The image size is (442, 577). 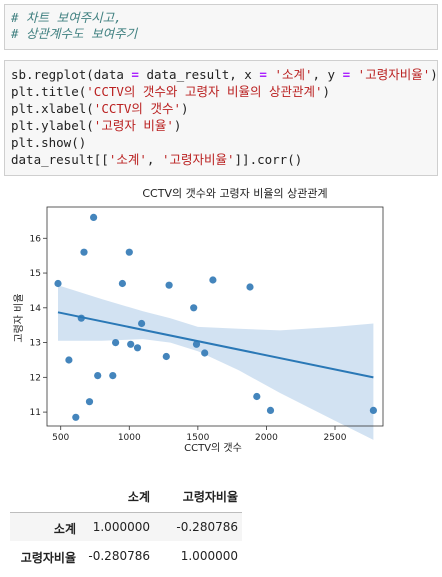 I want to click on code-line-5: plt.show(), so click(x=48, y=143).